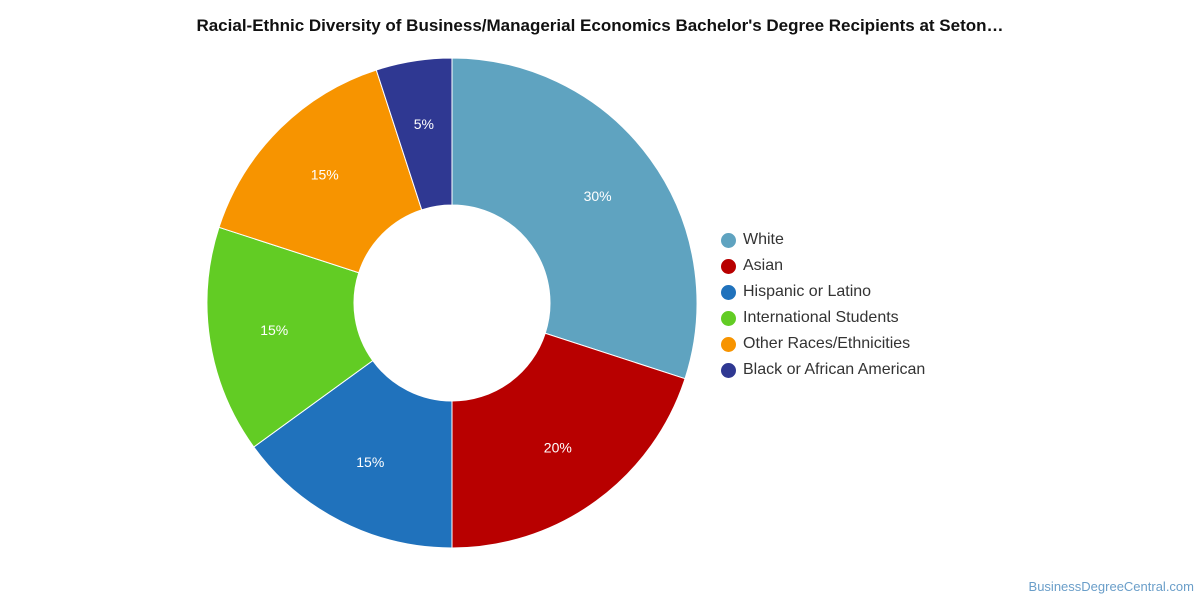 This screenshot has width=1200, height=600. I want to click on slice-other-races-ethnicities, so click(320, 171).